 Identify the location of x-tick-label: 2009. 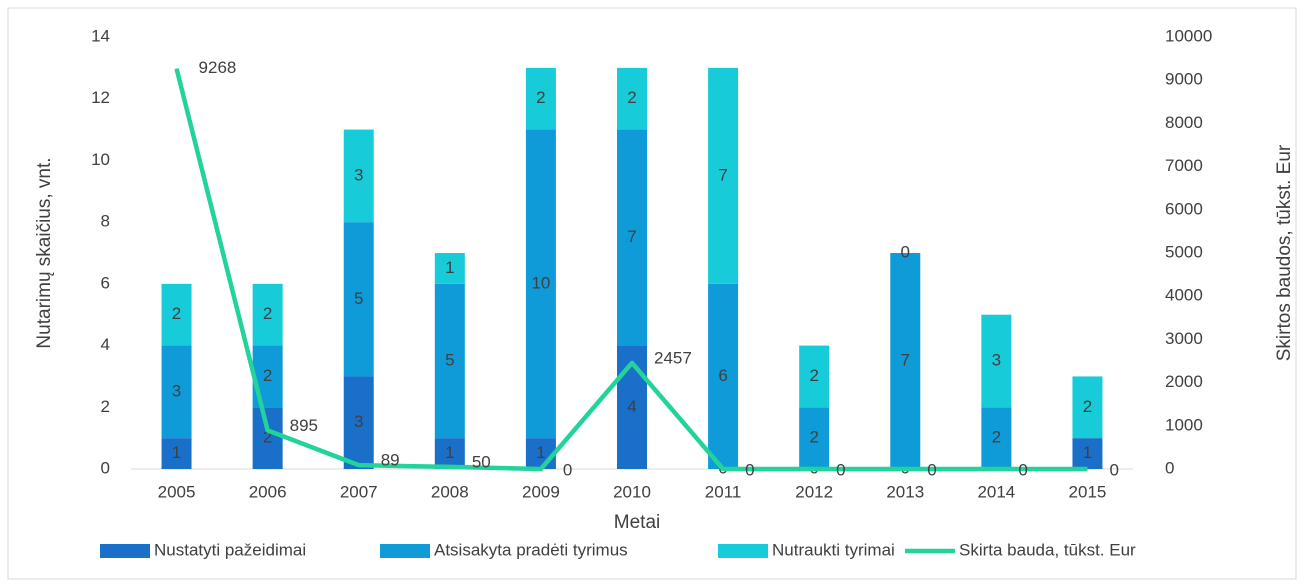
(541, 491).